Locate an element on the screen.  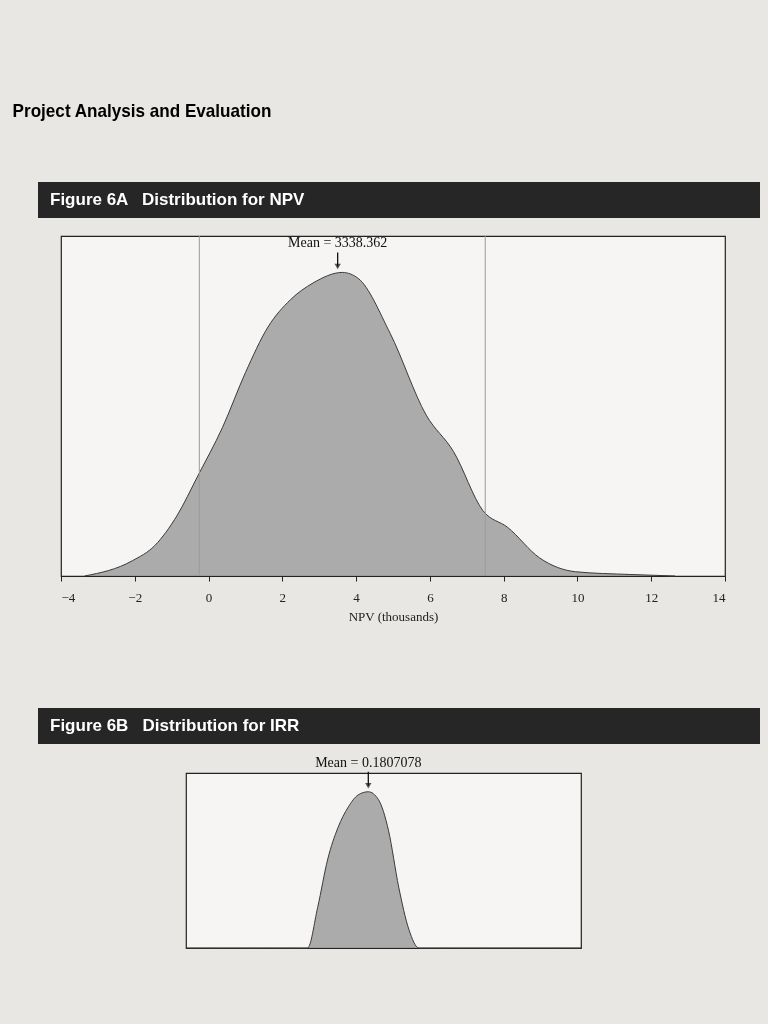
x-tick-label: −2 is located at coordinates (135, 597).